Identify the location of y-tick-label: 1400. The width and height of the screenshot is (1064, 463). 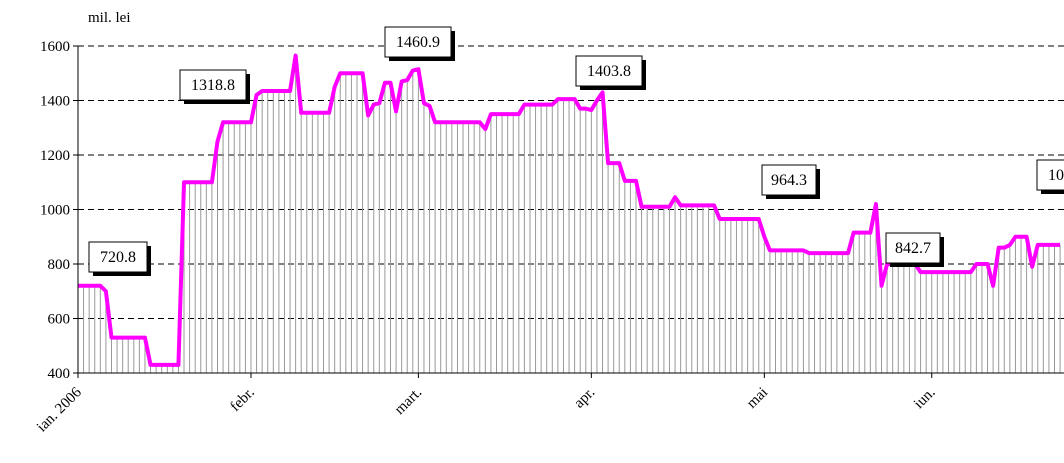
(55, 102).